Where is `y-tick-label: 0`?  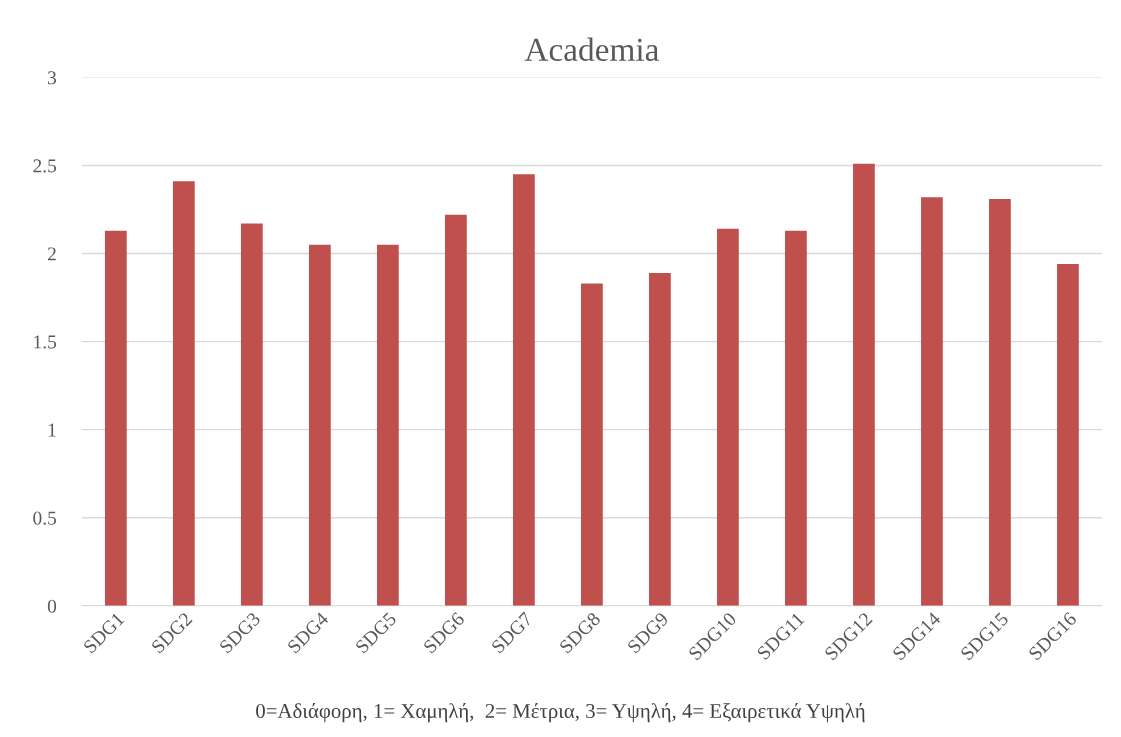 y-tick-label: 0 is located at coordinates (52, 606).